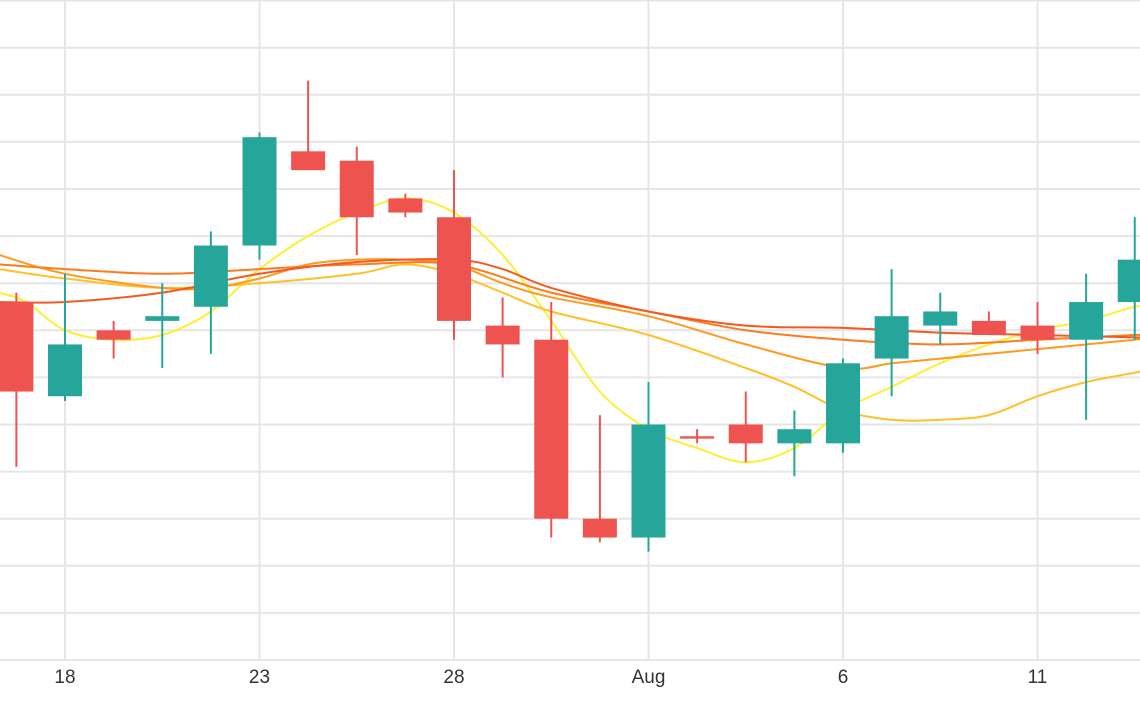 Image resolution: width=1140 pixels, height=710 pixels. I want to click on x-tick-label: 11, so click(1038, 677).